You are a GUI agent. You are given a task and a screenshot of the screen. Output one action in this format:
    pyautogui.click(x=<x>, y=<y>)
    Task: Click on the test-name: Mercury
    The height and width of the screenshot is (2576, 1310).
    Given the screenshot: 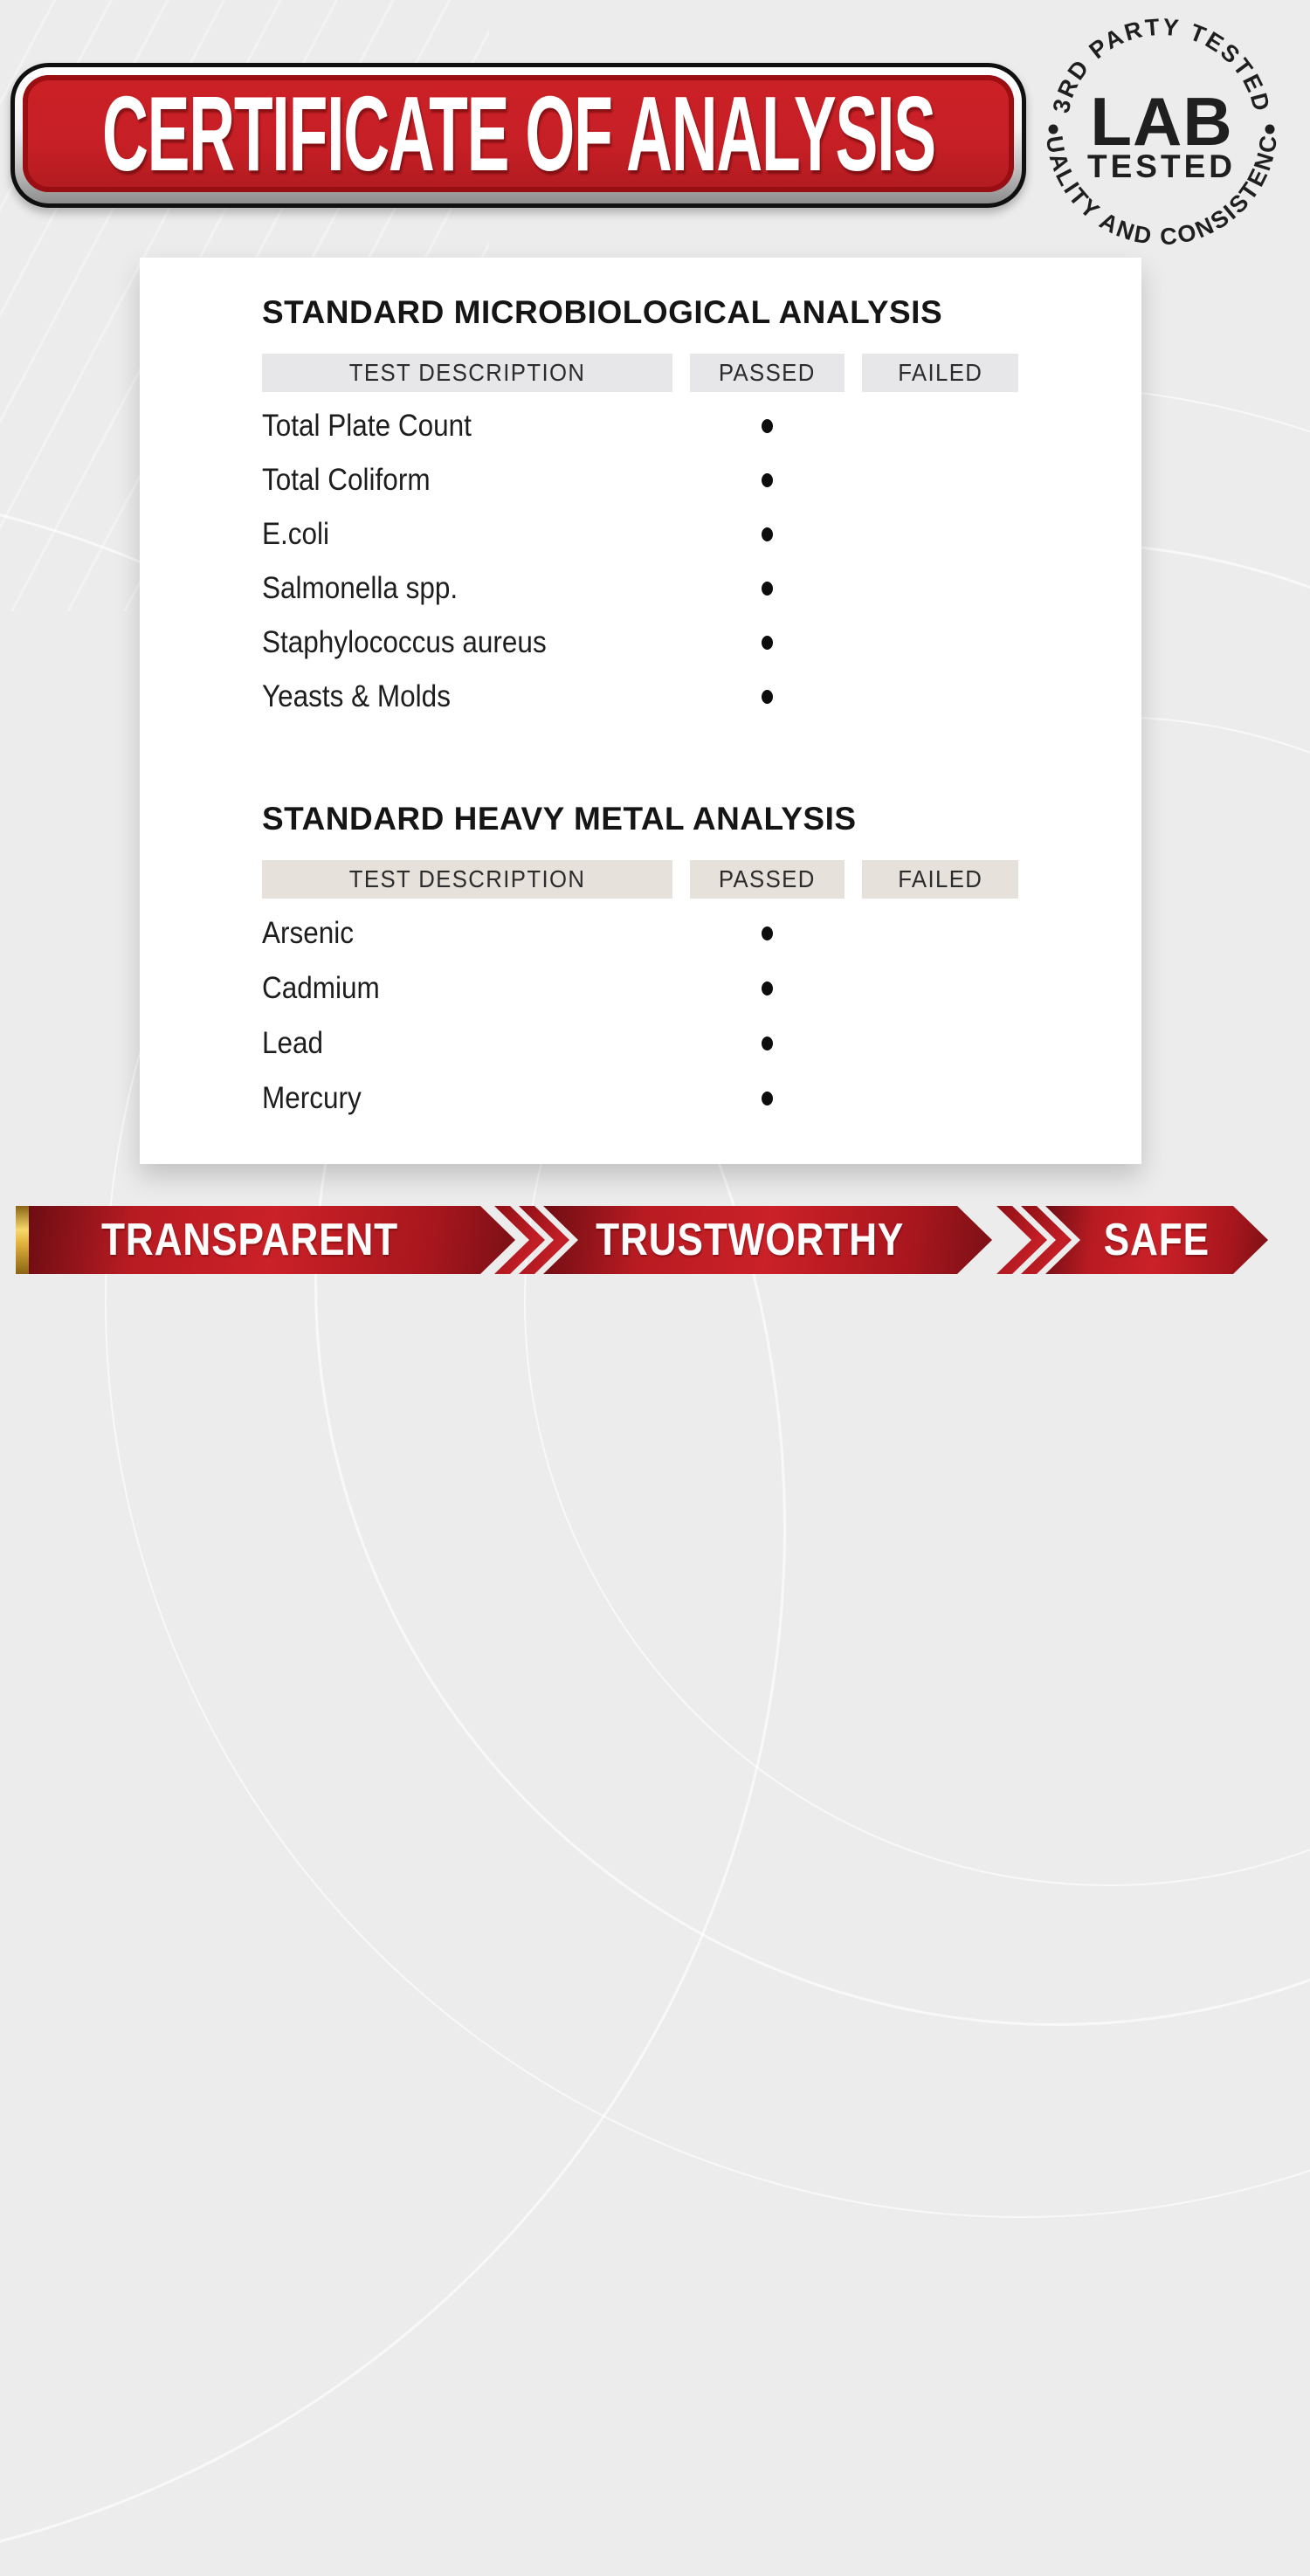 What is the action you would take?
    pyautogui.click(x=312, y=1097)
    